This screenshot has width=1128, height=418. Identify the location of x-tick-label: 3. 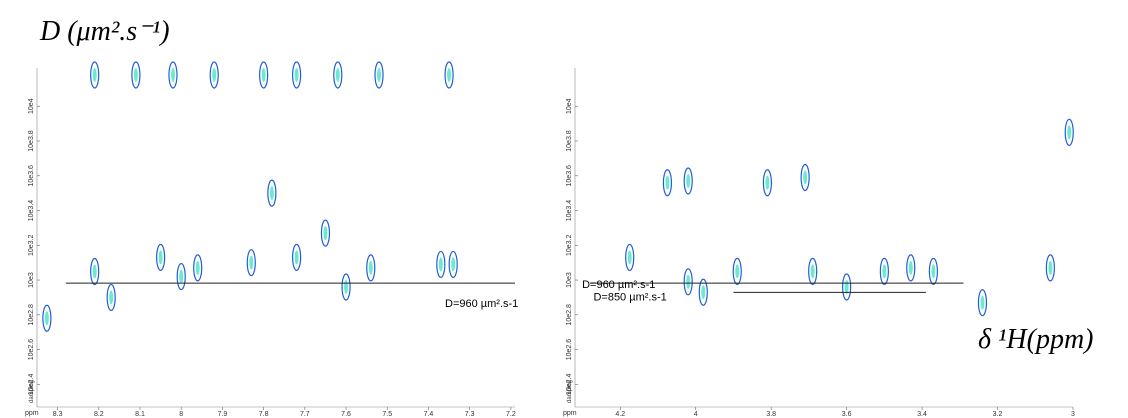
(1073, 414).